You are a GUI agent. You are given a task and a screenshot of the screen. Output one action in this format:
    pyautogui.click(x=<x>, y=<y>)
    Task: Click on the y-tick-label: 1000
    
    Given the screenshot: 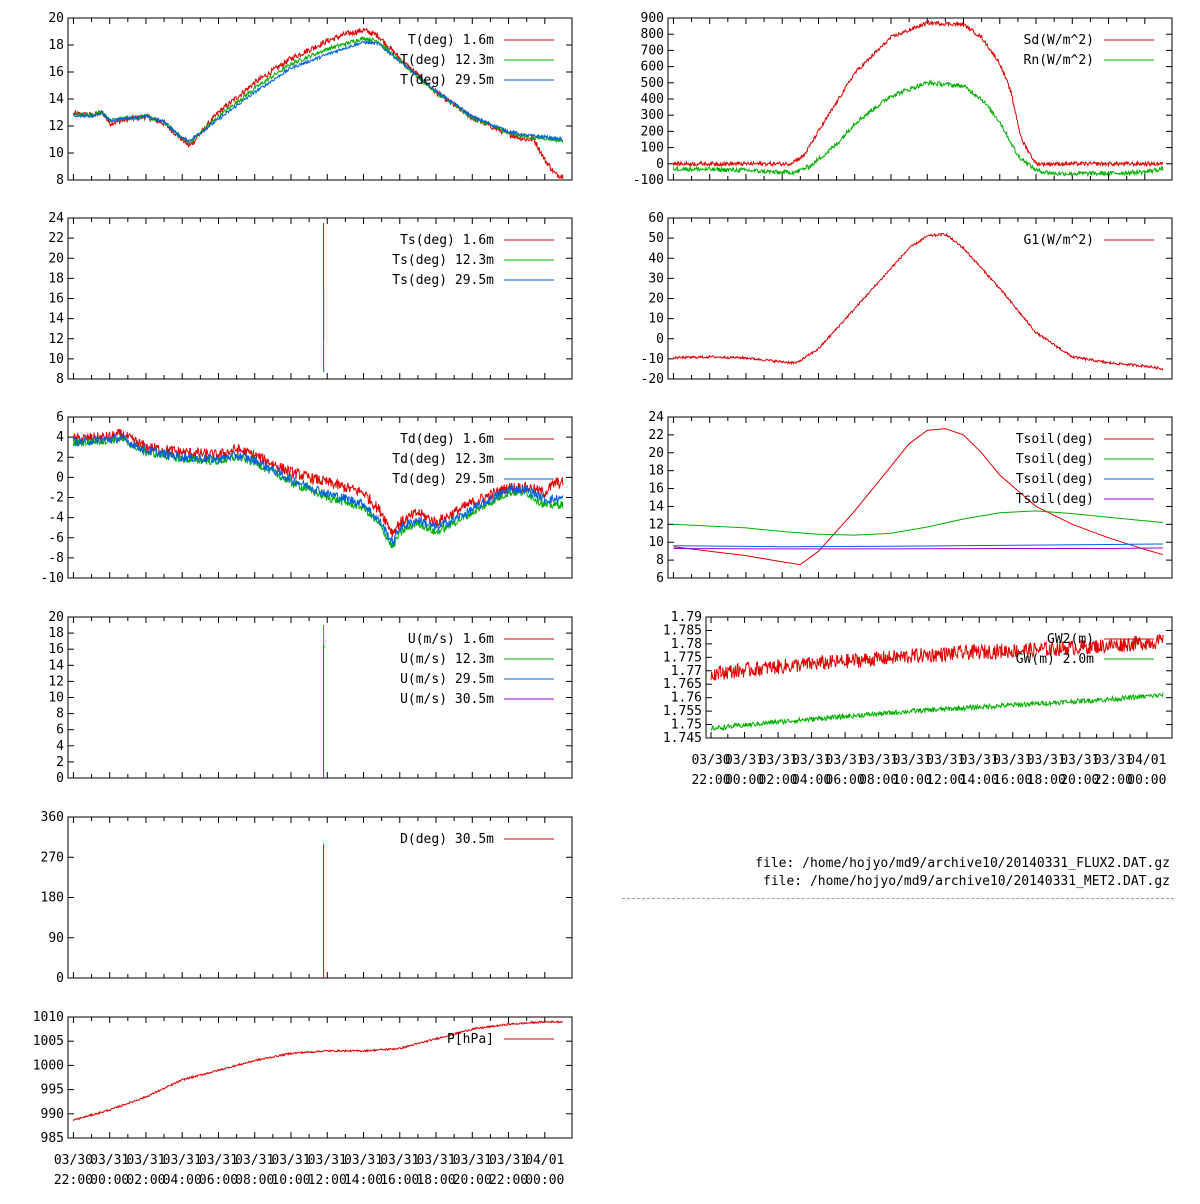 What is the action you would take?
    pyautogui.click(x=48, y=1065)
    